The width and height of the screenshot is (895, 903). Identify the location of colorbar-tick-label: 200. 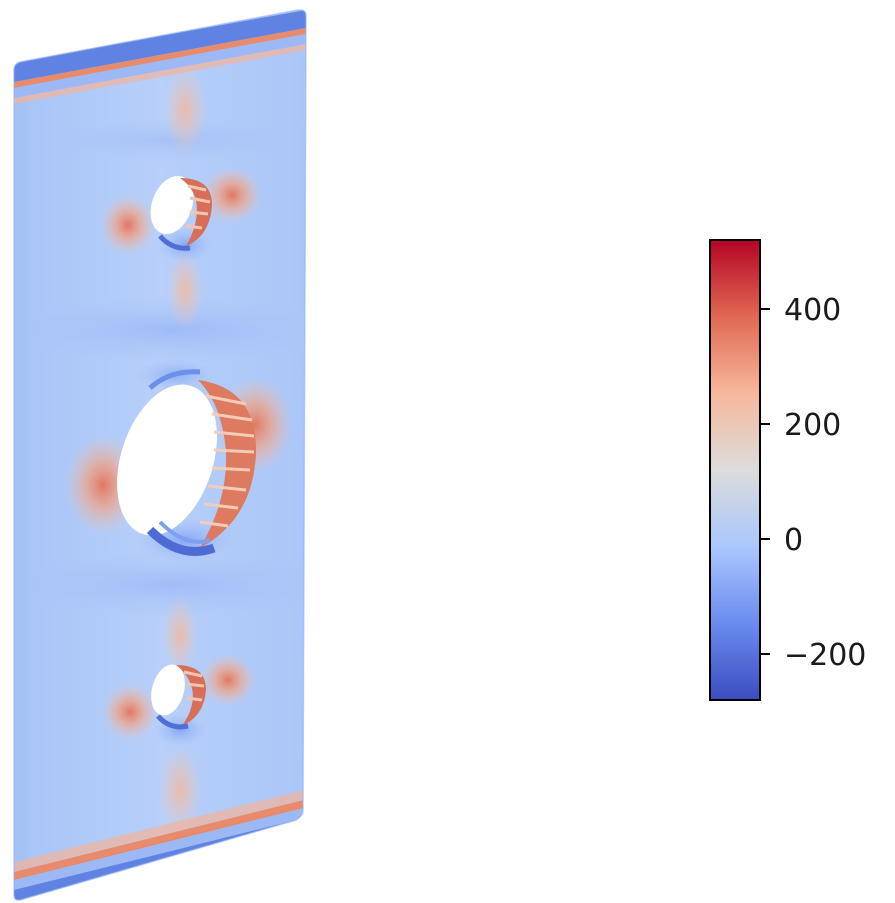
(812, 425).